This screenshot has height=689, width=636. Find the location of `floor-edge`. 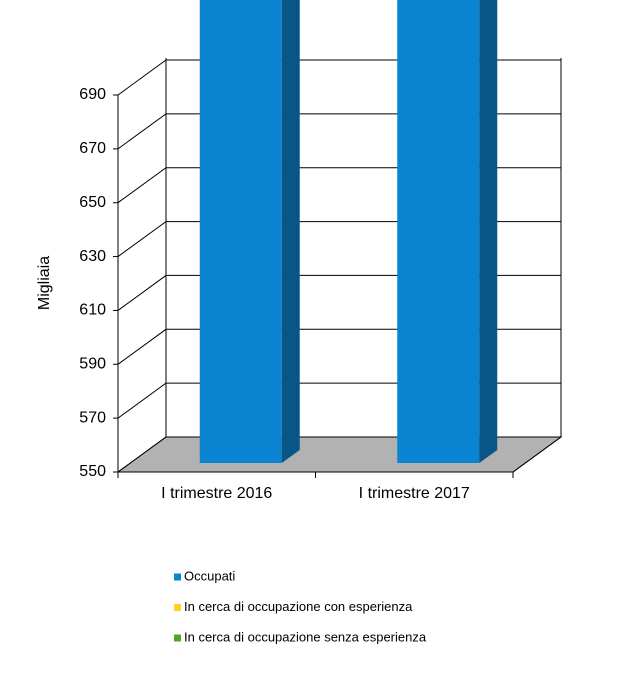

floor-edge is located at coordinates (537, 454).